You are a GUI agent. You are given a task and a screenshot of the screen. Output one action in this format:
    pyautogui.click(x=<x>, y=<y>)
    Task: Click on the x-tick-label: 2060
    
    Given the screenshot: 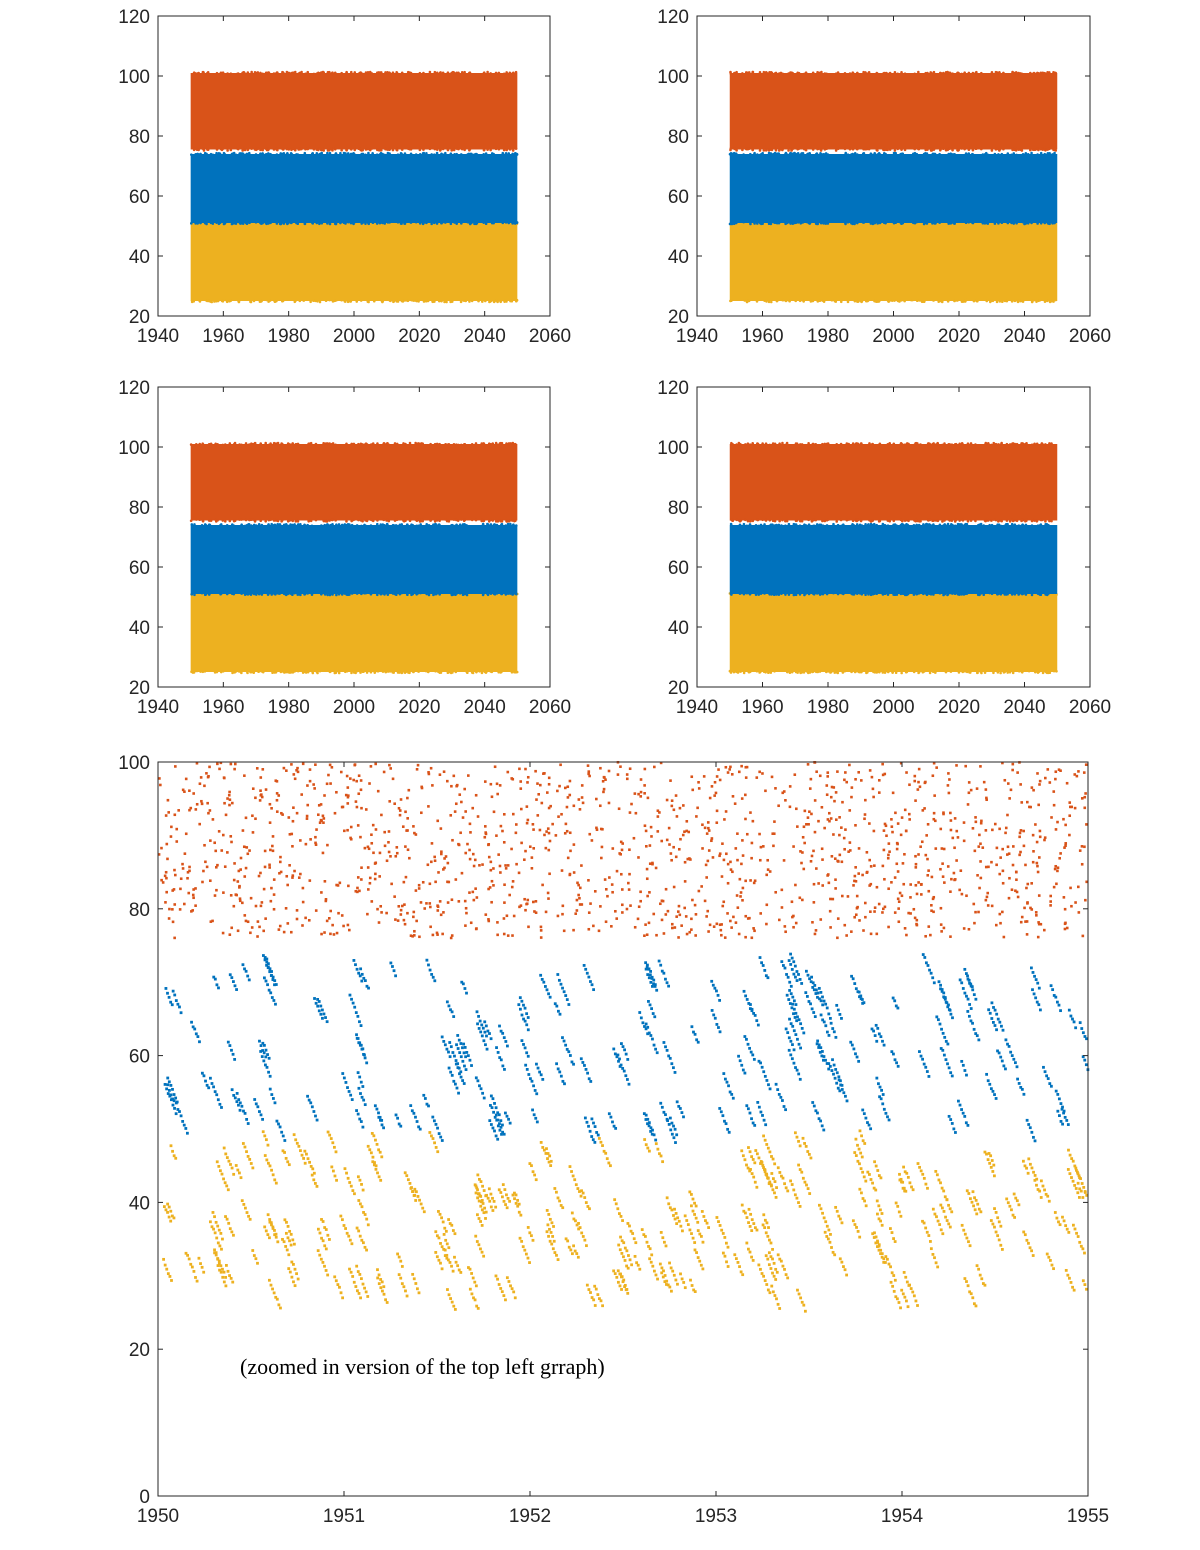 What is the action you would take?
    pyautogui.click(x=550, y=336)
    